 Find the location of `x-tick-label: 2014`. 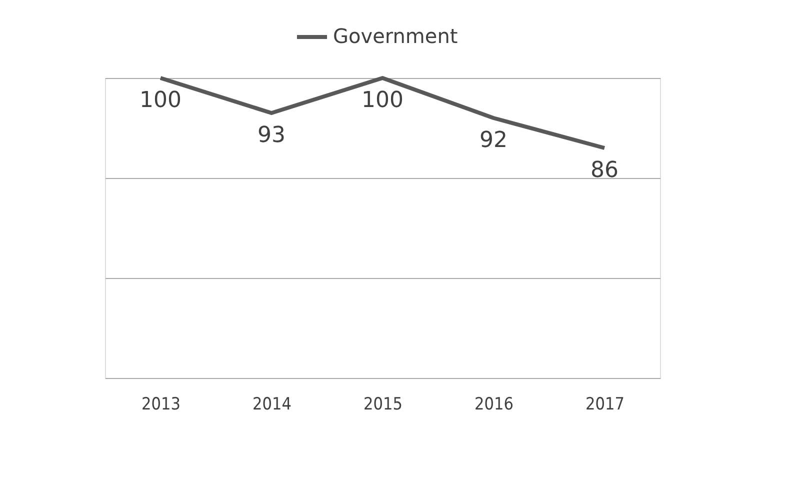

x-tick-label: 2014 is located at coordinates (272, 404).